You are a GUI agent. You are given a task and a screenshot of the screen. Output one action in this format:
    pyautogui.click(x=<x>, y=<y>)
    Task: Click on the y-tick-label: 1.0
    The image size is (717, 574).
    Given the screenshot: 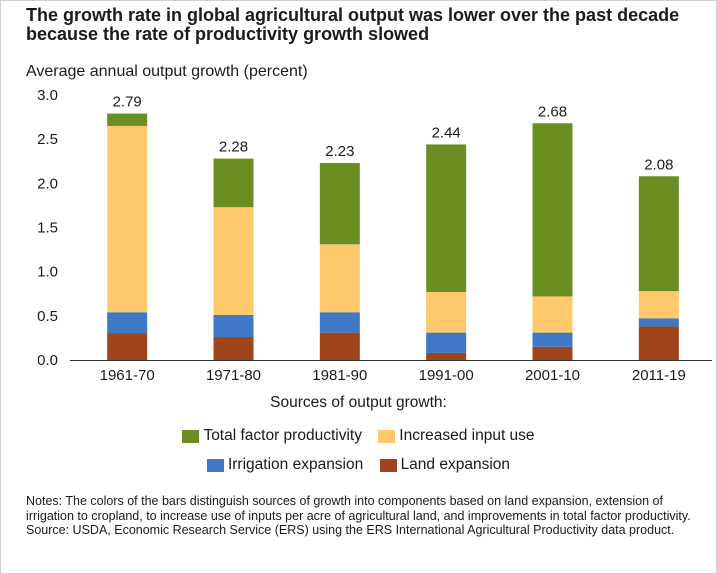 What is the action you would take?
    pyautogui.click(x=47, y=272)
    